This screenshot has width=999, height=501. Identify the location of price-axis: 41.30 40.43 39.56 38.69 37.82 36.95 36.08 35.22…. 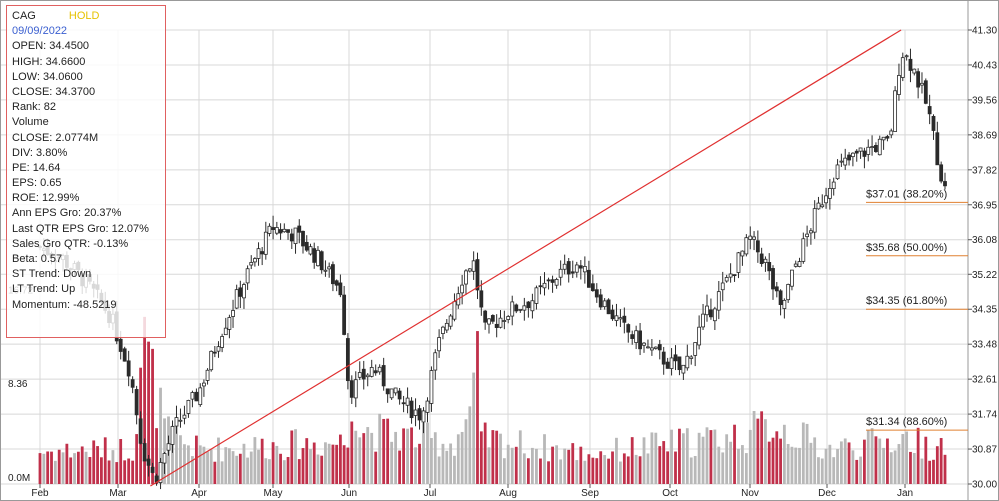
(982, 258).